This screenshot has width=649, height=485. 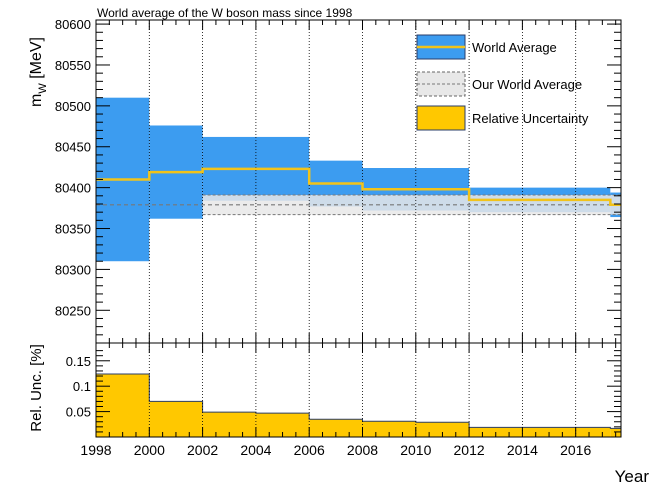 What do you see at coordinates (95, 450) in the screenshot?
I see `x-tick-label: 1998` at bounding box center [95, 450].